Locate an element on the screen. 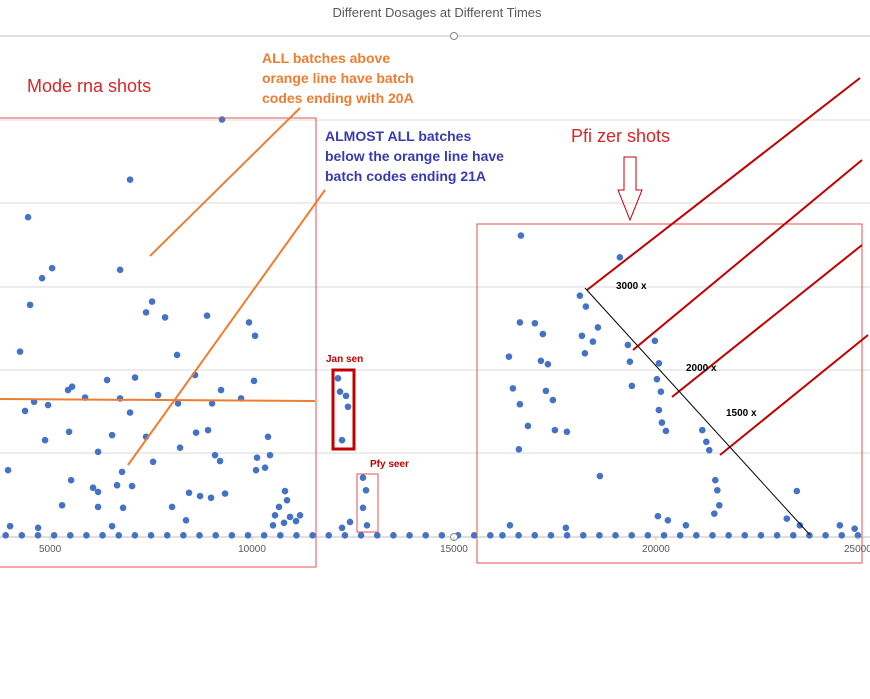 The image size is (870, 699). x-tick-label: 20000 is located at coordinates (656, 549).